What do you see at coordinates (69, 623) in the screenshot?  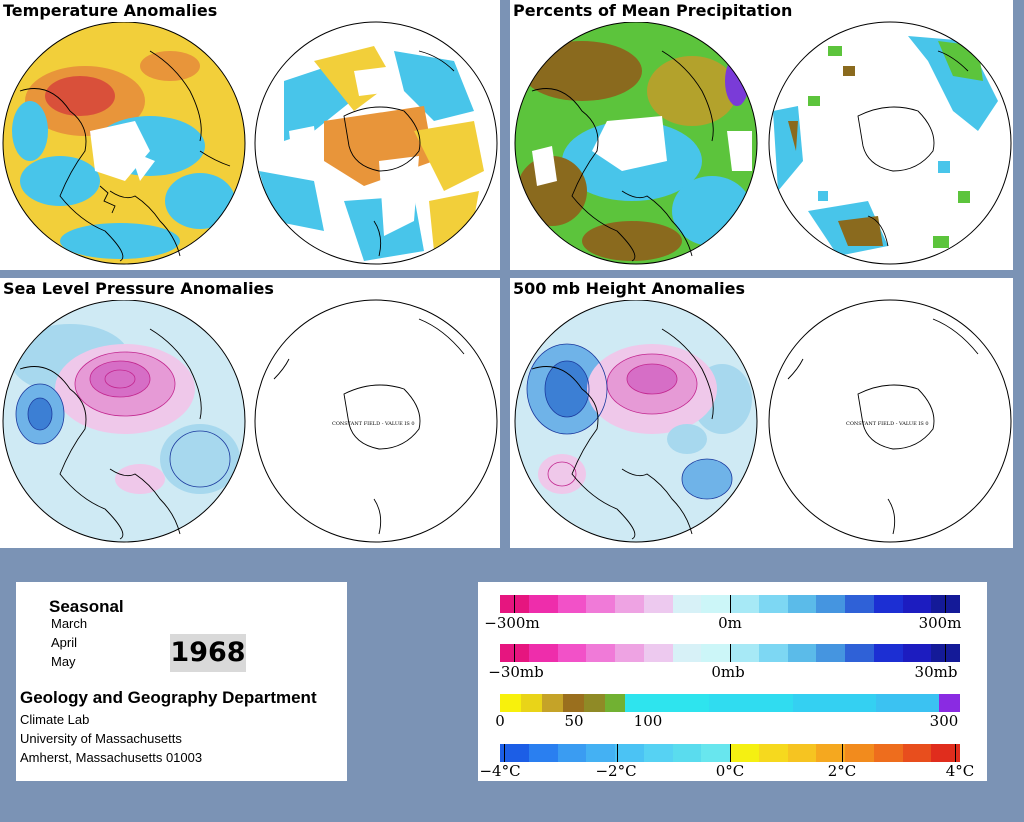 I see `month-label: March` at bounding box center [69, 623].